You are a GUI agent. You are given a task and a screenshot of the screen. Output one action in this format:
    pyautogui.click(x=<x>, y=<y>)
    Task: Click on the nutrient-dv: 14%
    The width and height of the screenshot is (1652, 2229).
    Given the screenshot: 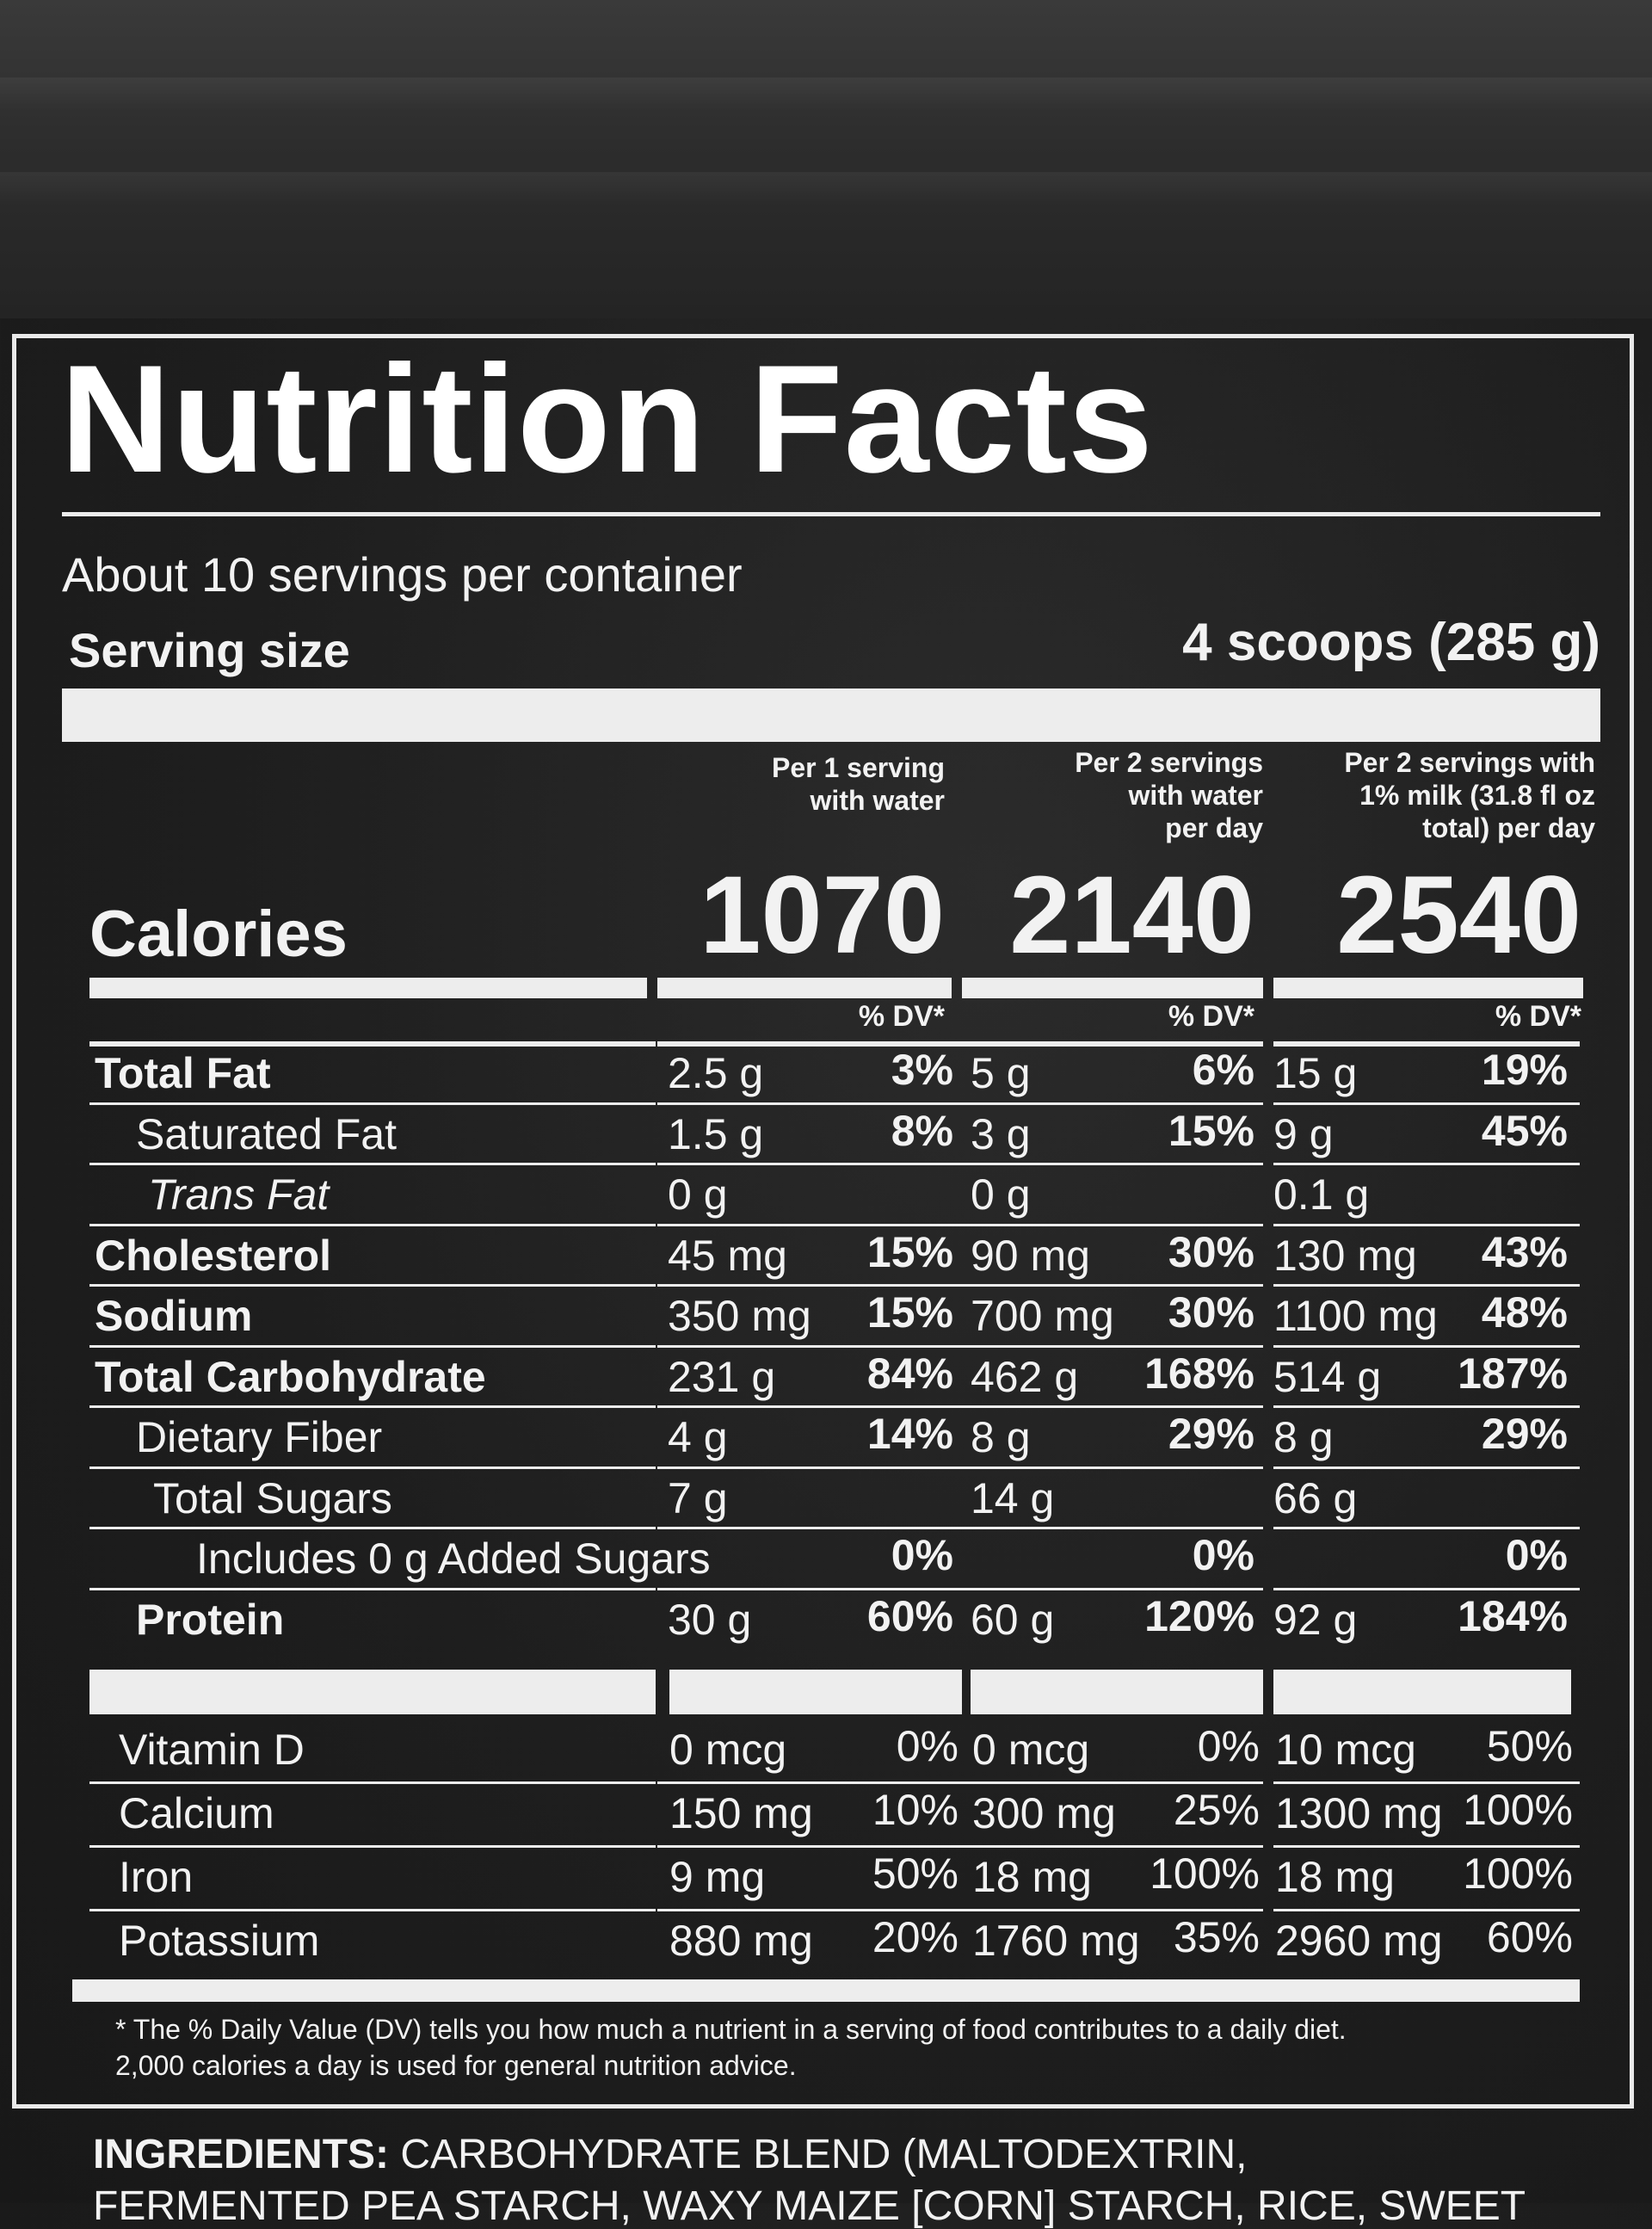 What is the action you would take?
    pyautogui.click(x=910, y=1434)
    